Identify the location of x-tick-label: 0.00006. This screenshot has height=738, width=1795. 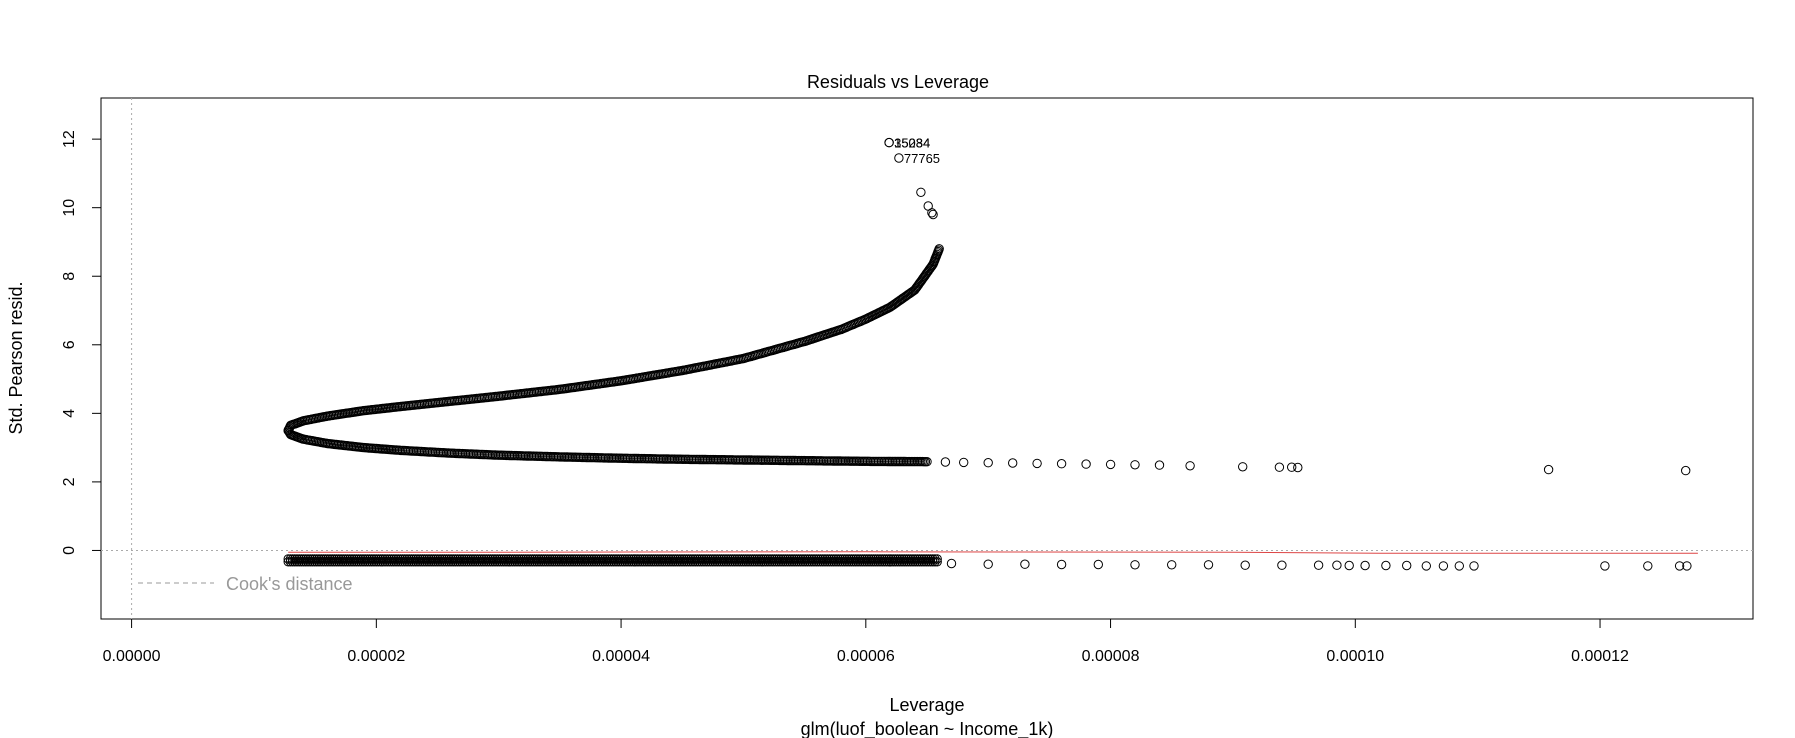
(866, 656).